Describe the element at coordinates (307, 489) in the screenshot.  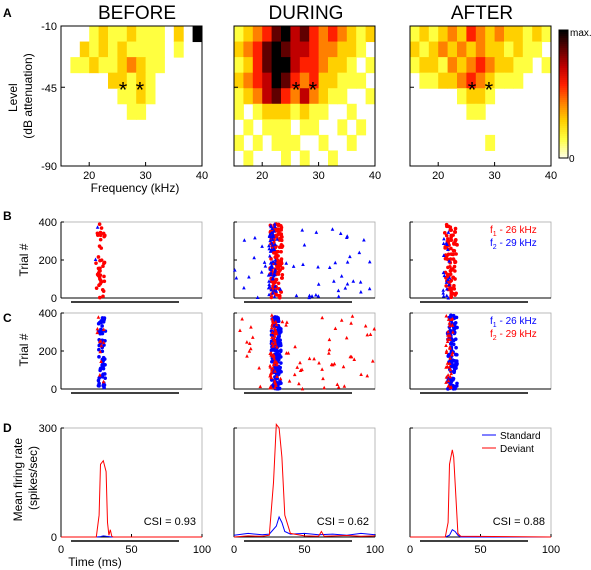
I see `psth-during: 0 50 100 CSI = 0.62` at that location.